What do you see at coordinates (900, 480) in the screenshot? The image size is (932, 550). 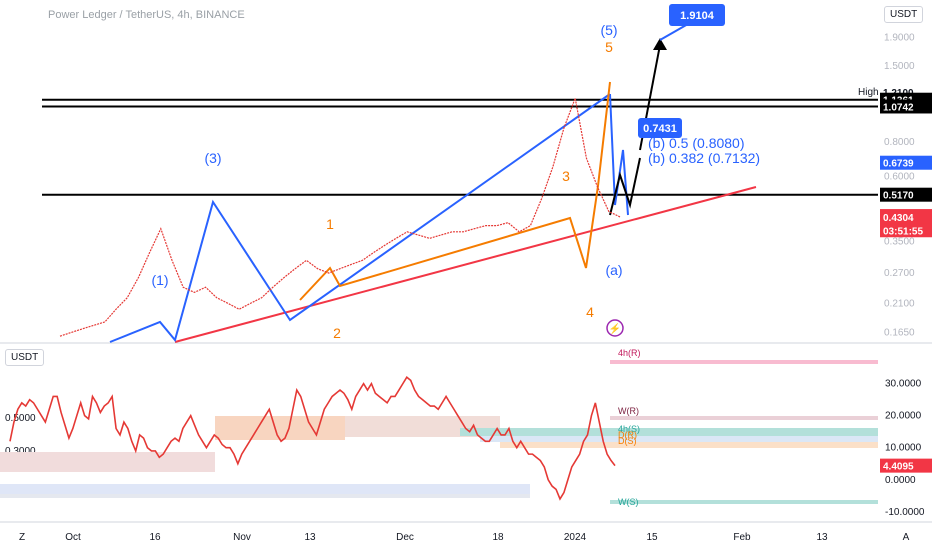 I see `indicator-tick-label: 0.0000` at bounding box center [900, 480].